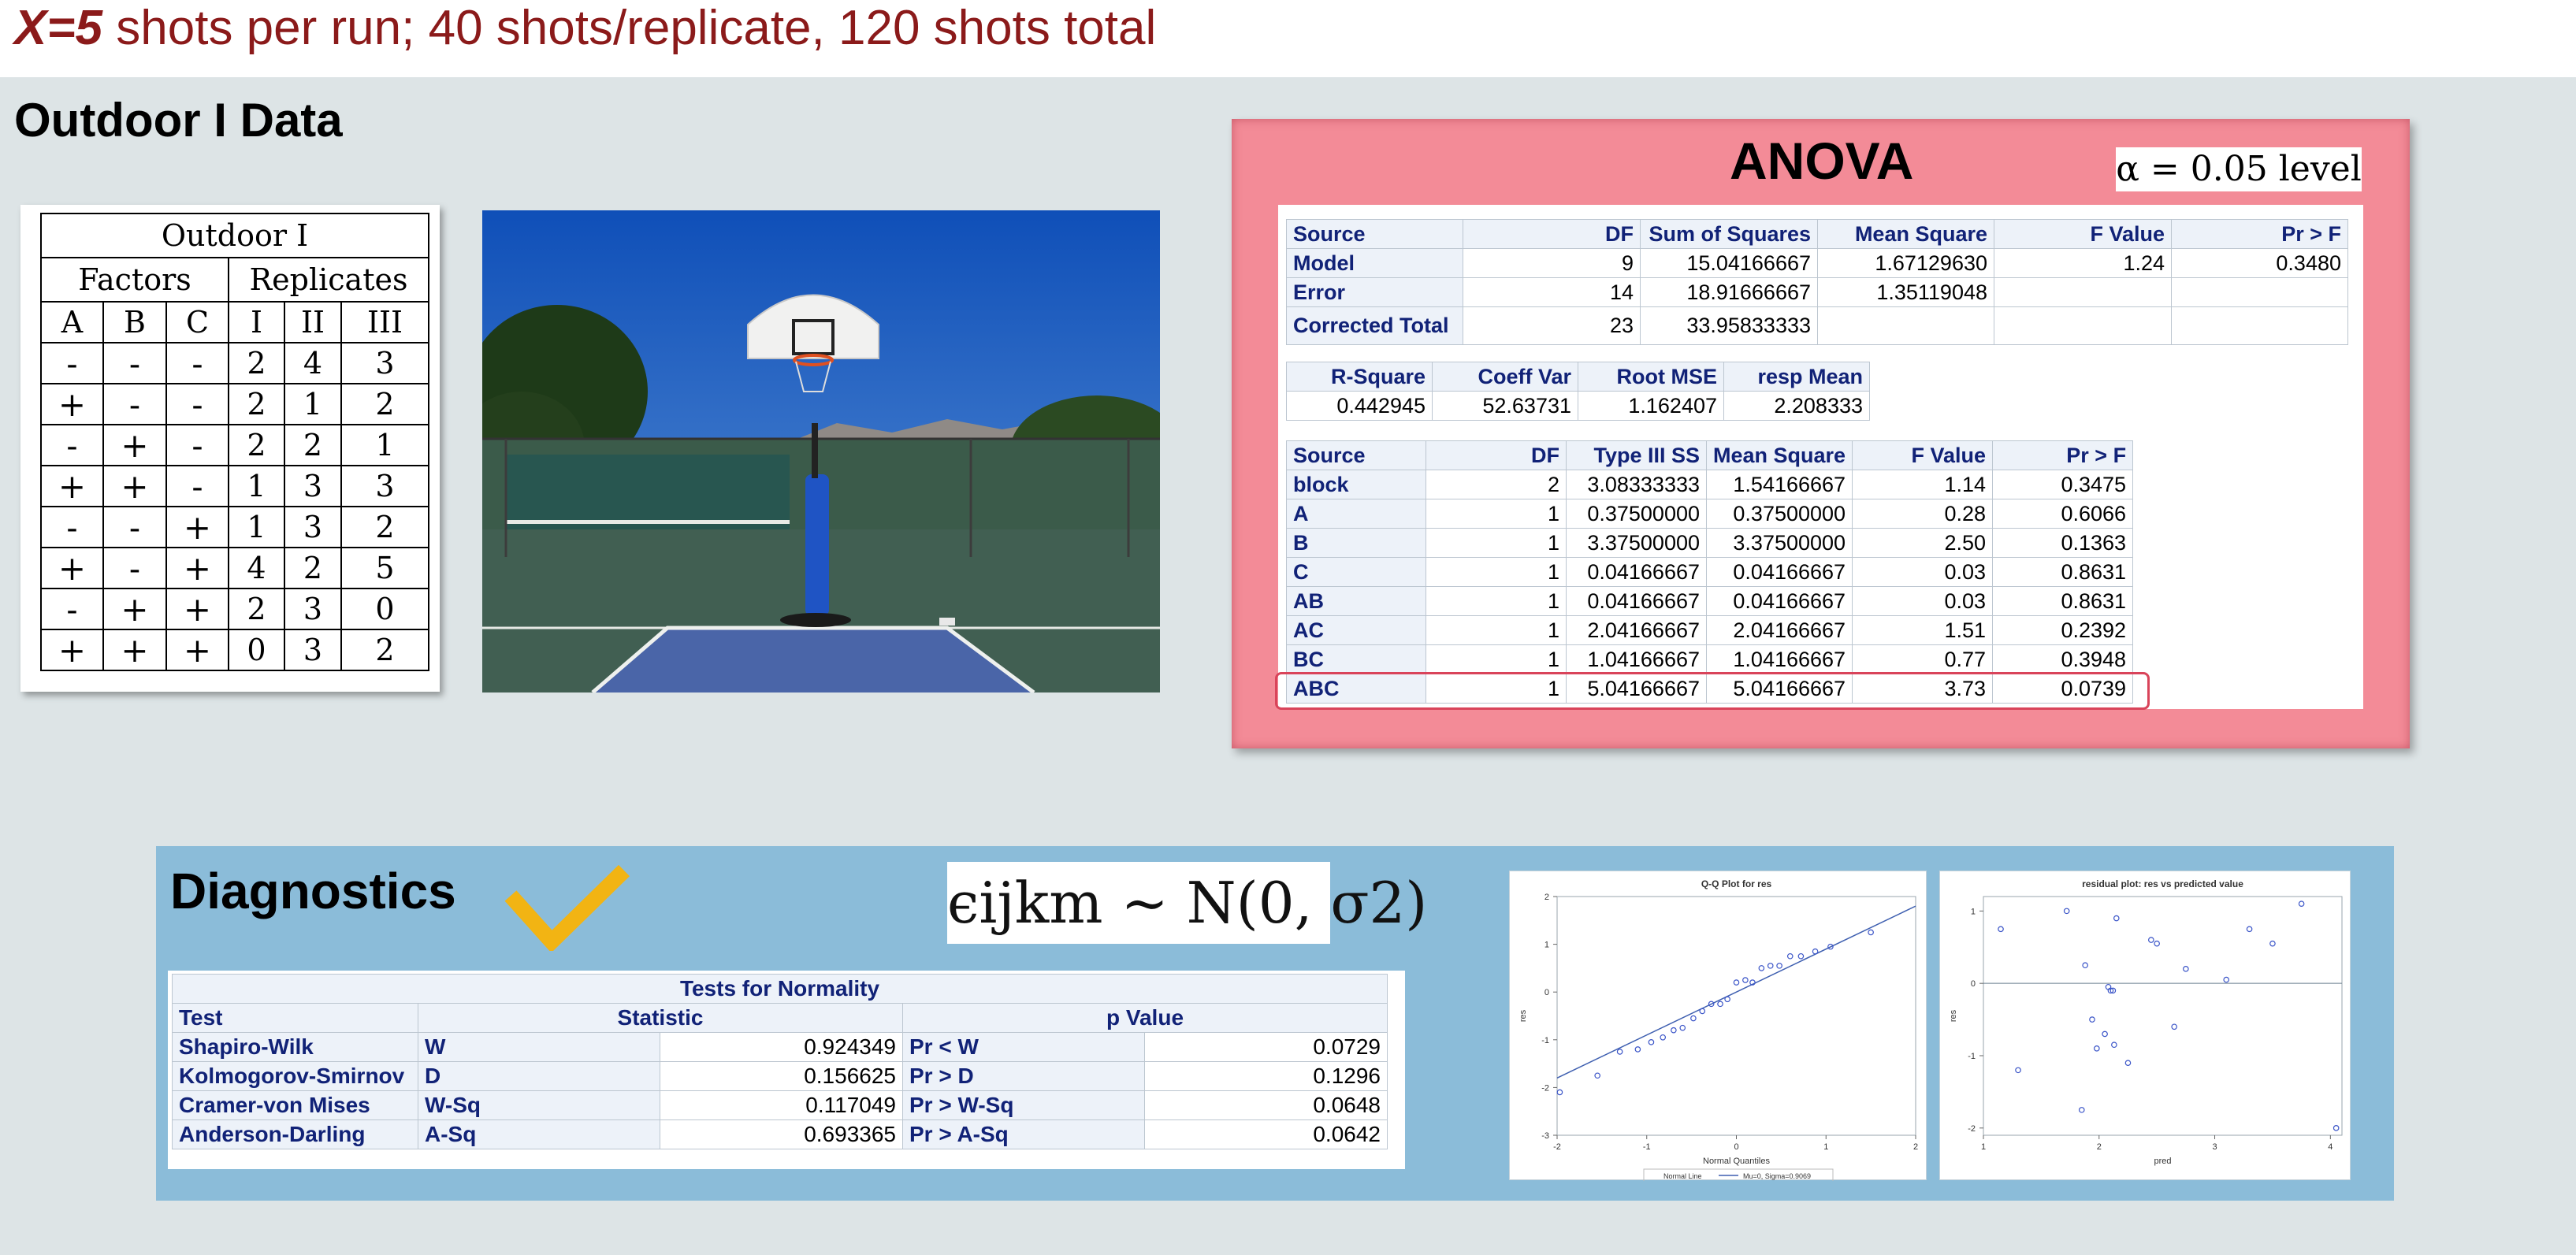 The image size is (2576, 1255). I want to click on value-cell: 0.3948, so click(2063, 659).